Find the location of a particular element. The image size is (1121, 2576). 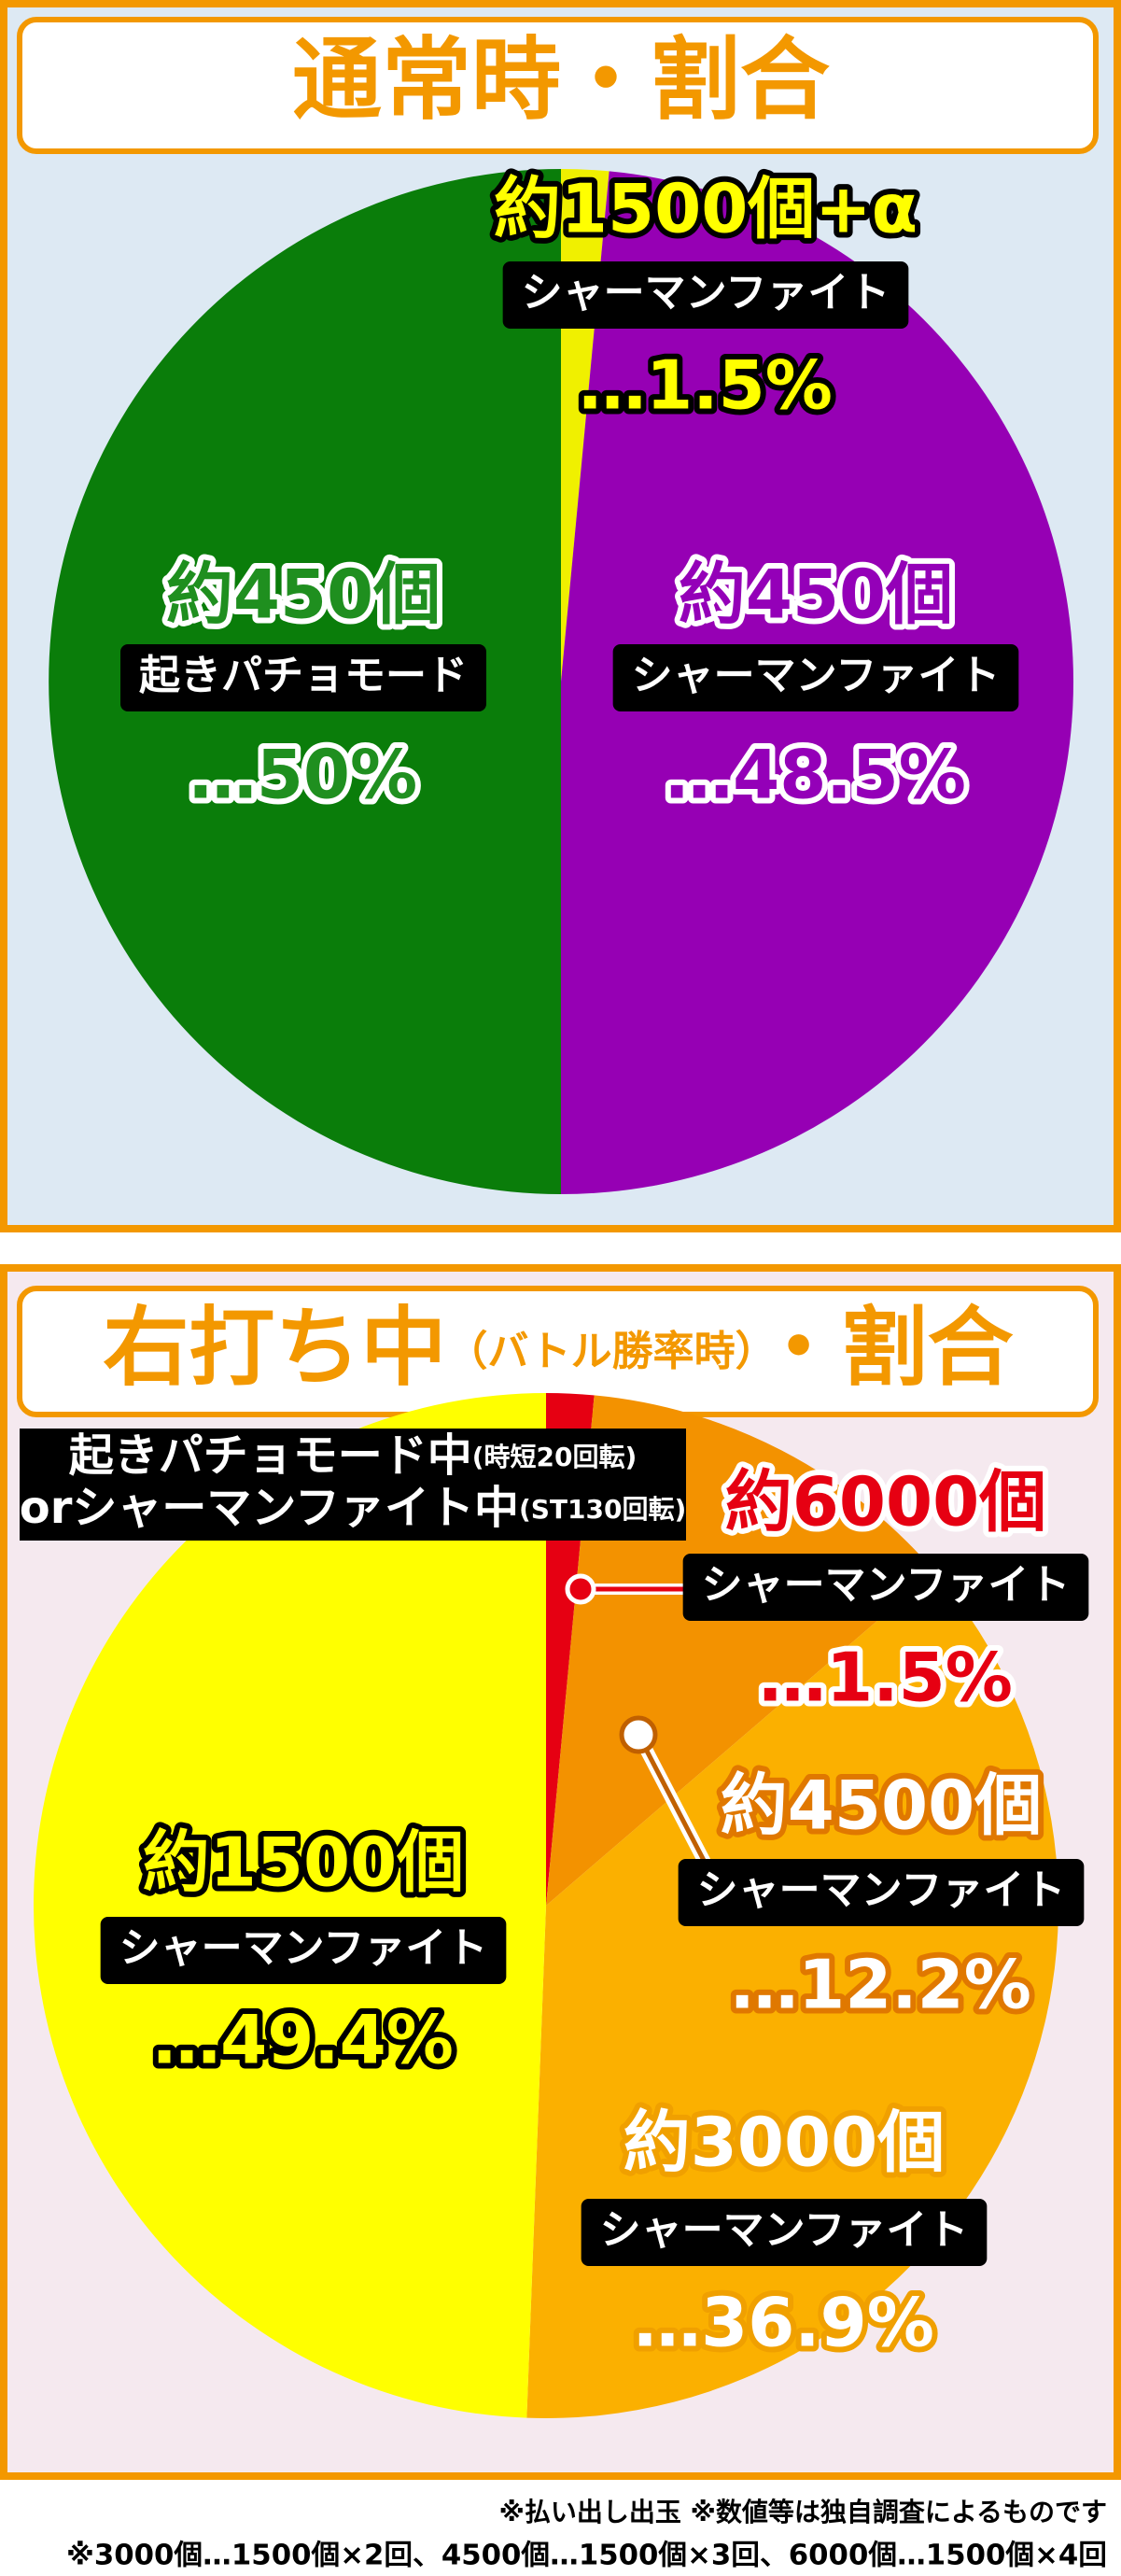

note-part: 起きパチョモード中 is located at coordinates (270, 1455).